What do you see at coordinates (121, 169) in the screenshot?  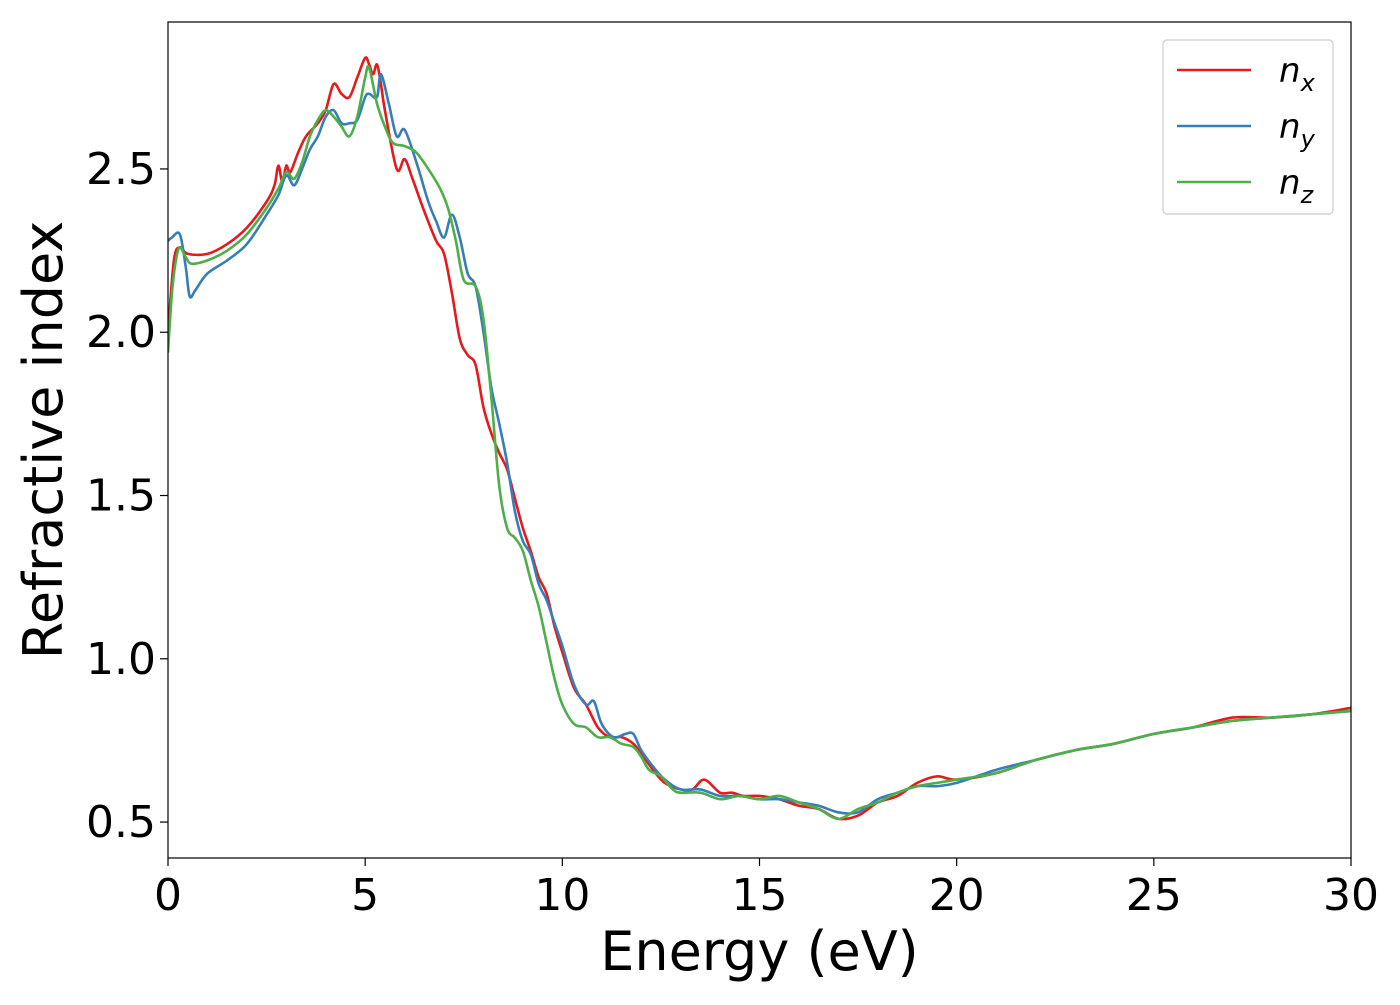 I see `y-tick-label: 2.5` at bounding box center [121, 169].